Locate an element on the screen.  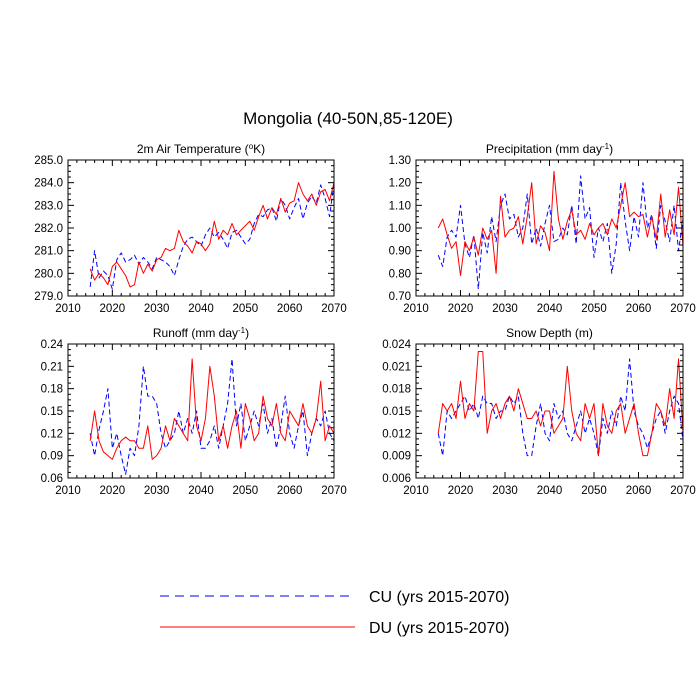
legend: CU (yrs 2015-2070) DU (yrs 2015-2070) is located at coordinates (335, 613).